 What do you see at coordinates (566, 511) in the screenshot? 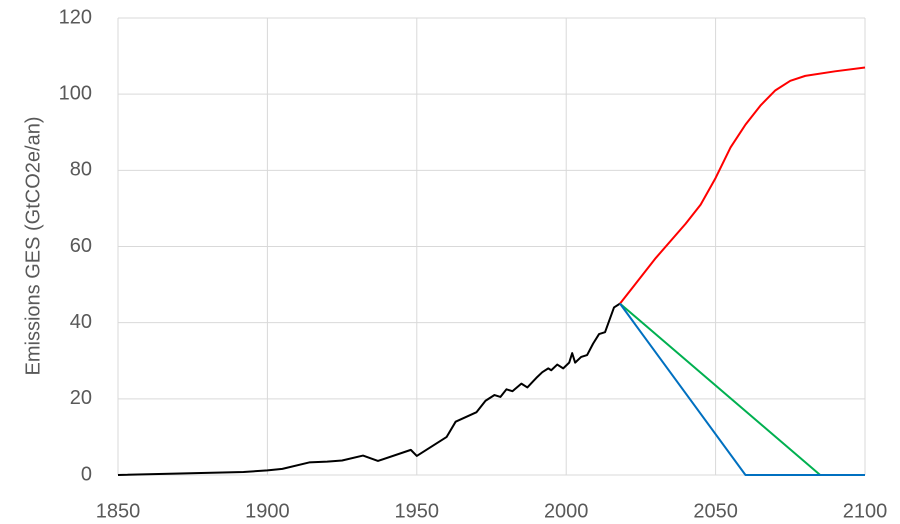
I see `x-tick-label: 2000` at bounding box center [566, 511].